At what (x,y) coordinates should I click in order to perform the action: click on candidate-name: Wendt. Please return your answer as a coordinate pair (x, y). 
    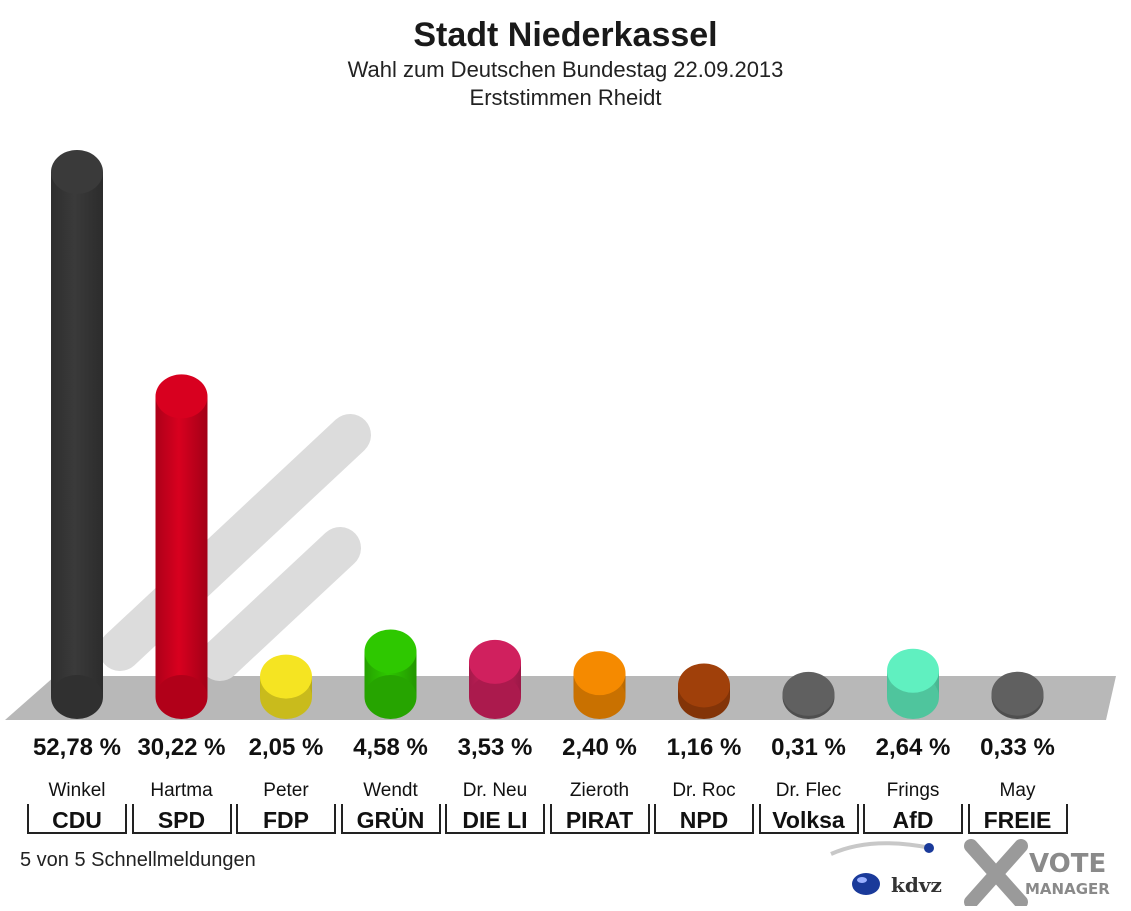
    Looking at the image, I should click on (390, 790).